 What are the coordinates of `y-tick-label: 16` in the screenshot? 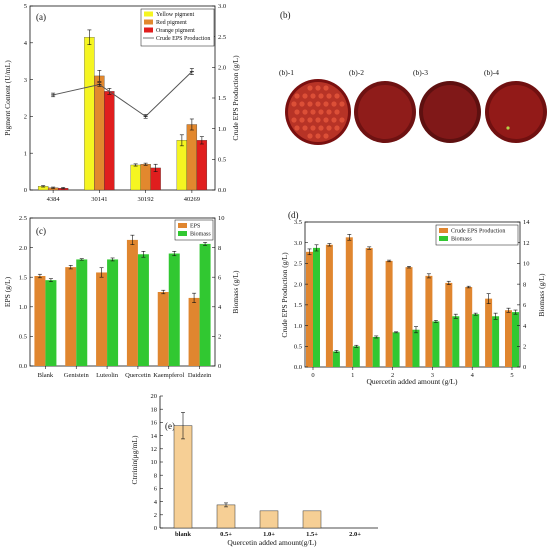 It's located at (154, 423).